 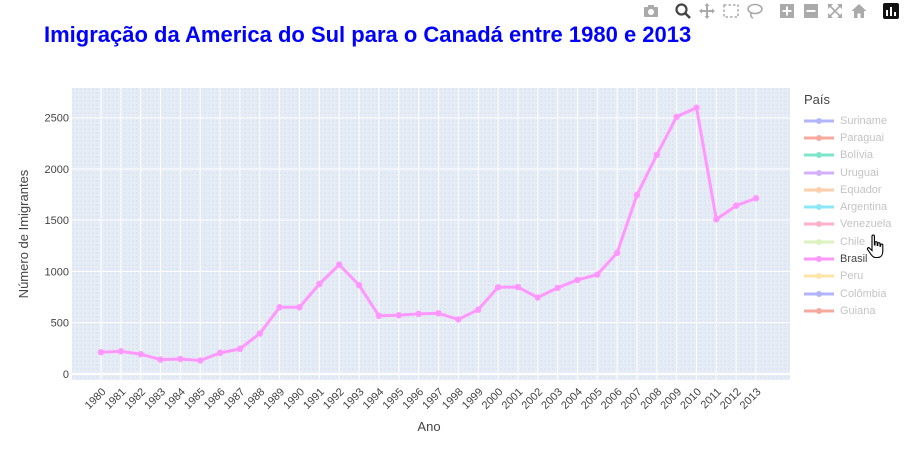 I want to click on y-tick-label: 0, so click(x=66, y=375).